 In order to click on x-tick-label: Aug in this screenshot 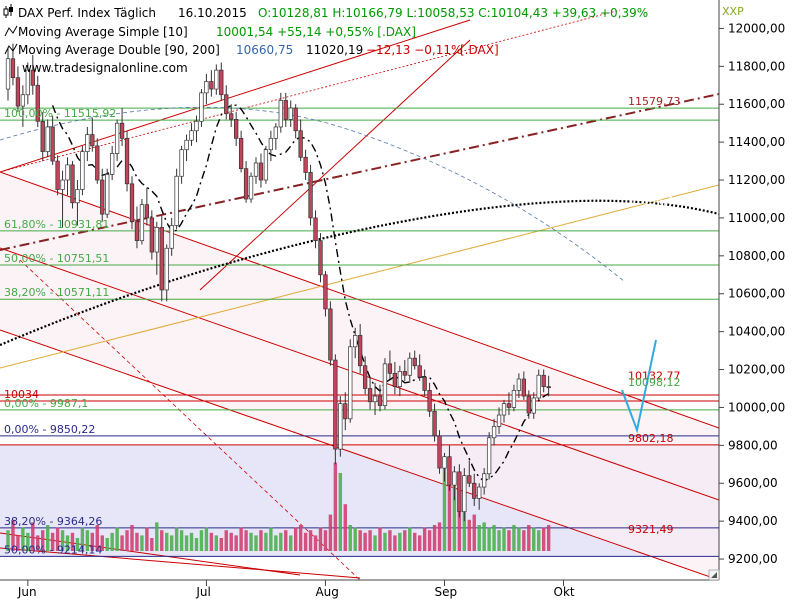, I will do `click(326, 592)`.